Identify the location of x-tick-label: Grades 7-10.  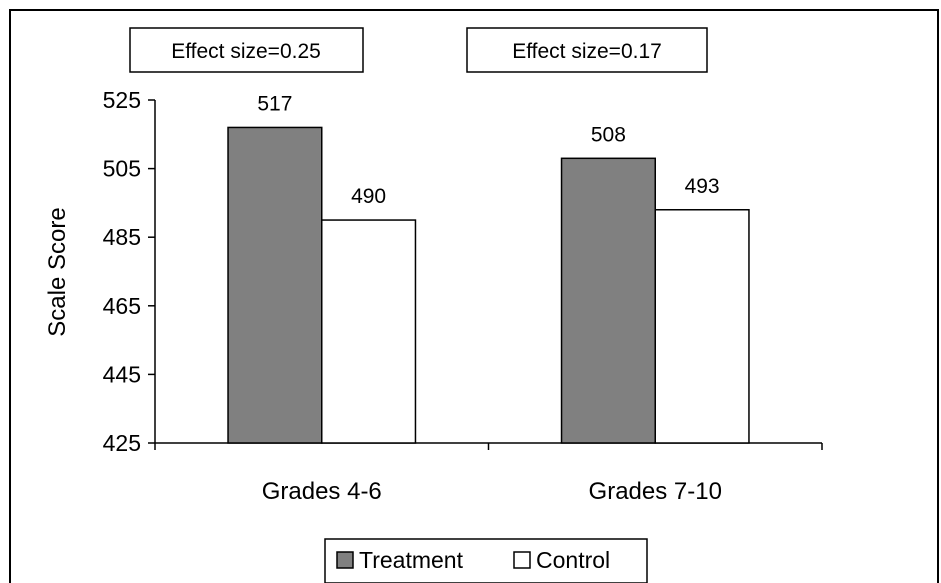
(655, 491).